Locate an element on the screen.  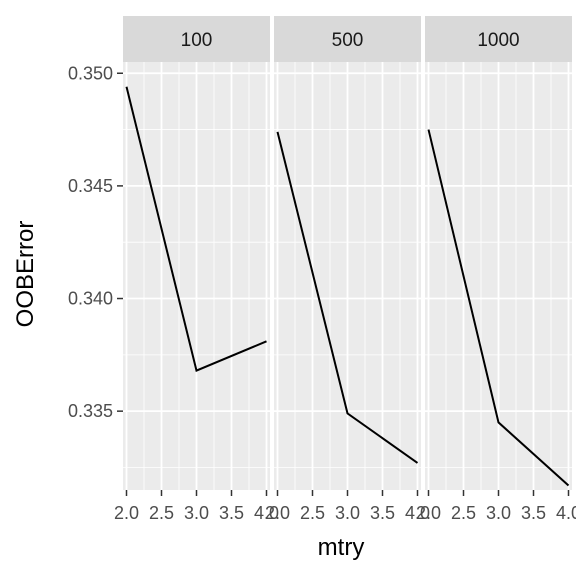
y-tick-label: 0.350 is located at coordinates (90, 73).